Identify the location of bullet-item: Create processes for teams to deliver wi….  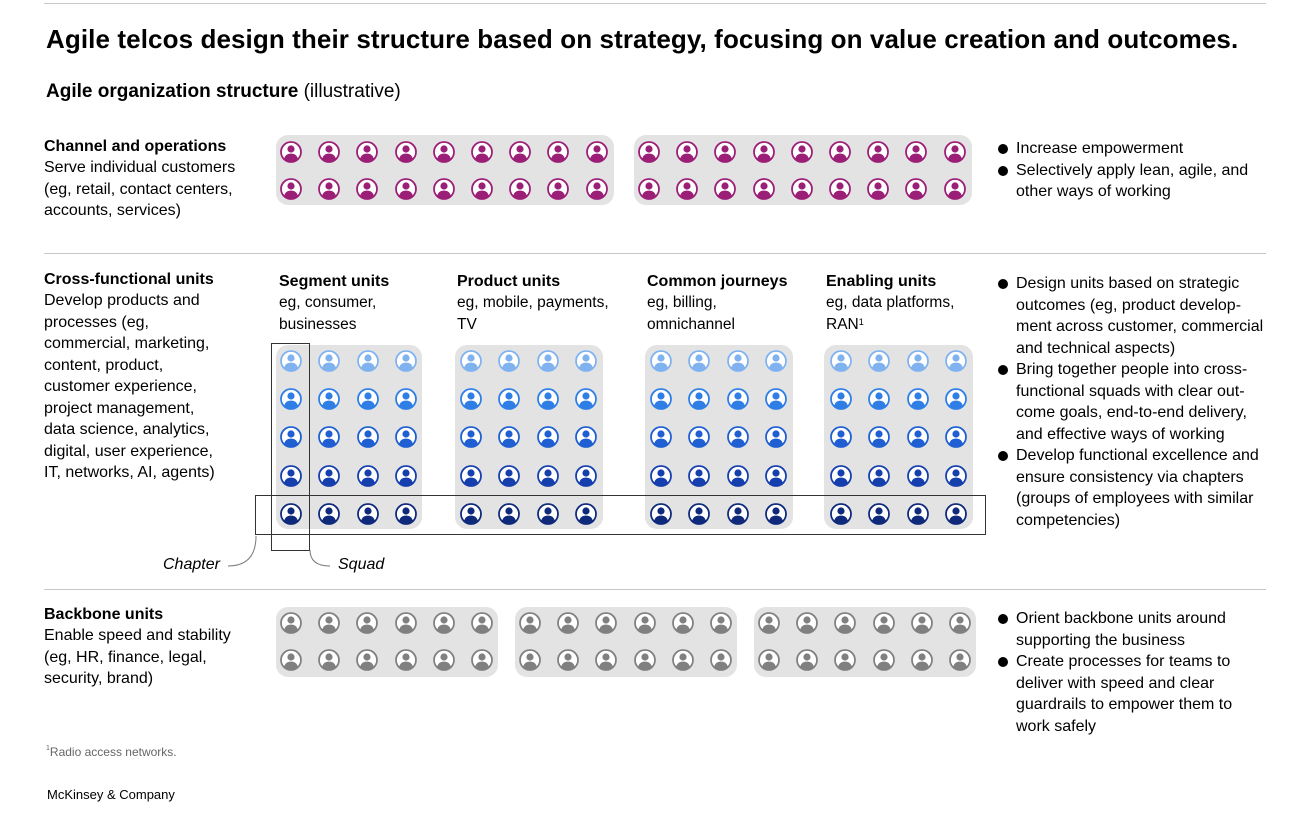
(1127, 694).